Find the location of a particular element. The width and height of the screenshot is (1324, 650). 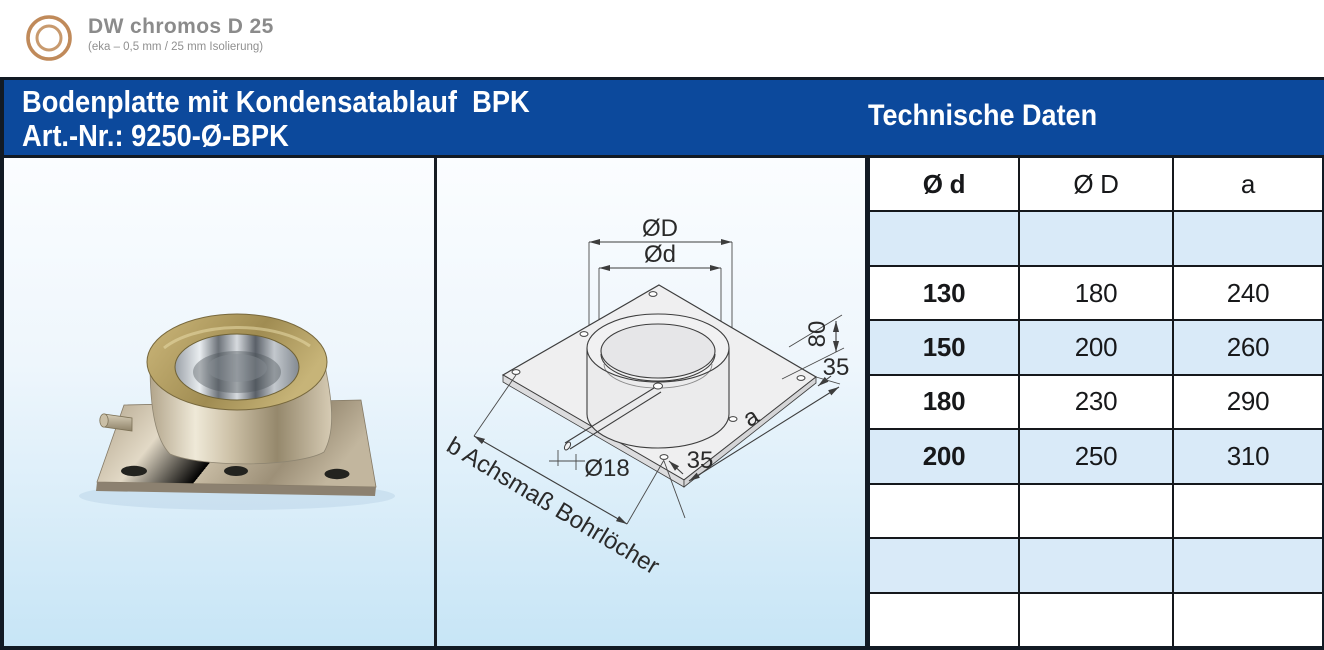

label-inner-diameter: Ød is located at coordinates (660, 254).